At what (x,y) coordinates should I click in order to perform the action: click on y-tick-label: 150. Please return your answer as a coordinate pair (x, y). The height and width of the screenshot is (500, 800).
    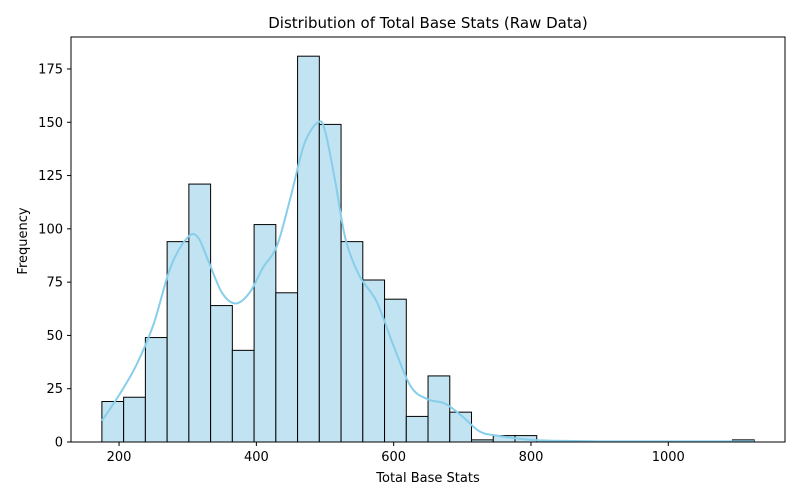
    Looking at the image, I should click on (50, 123).